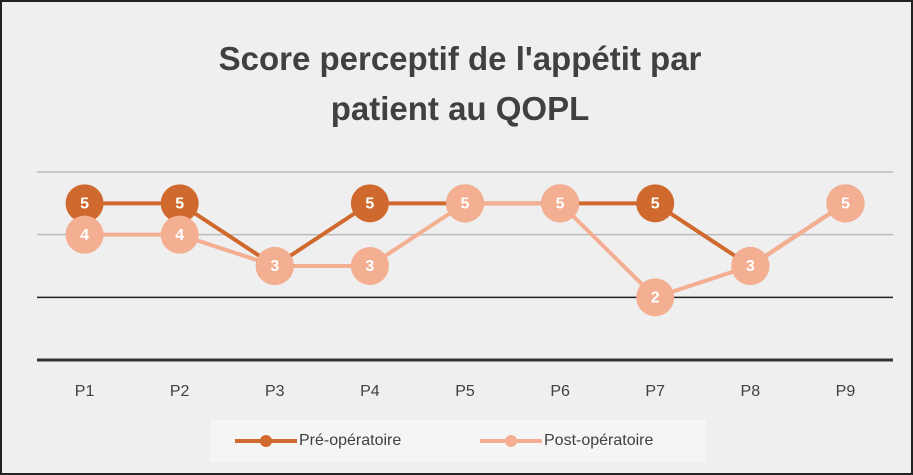 This screenshot has height=475, width=913. Describe the element at coordinates (598, 440) in the screenshot. I see `legend-label: Post-opératoire` at that location.